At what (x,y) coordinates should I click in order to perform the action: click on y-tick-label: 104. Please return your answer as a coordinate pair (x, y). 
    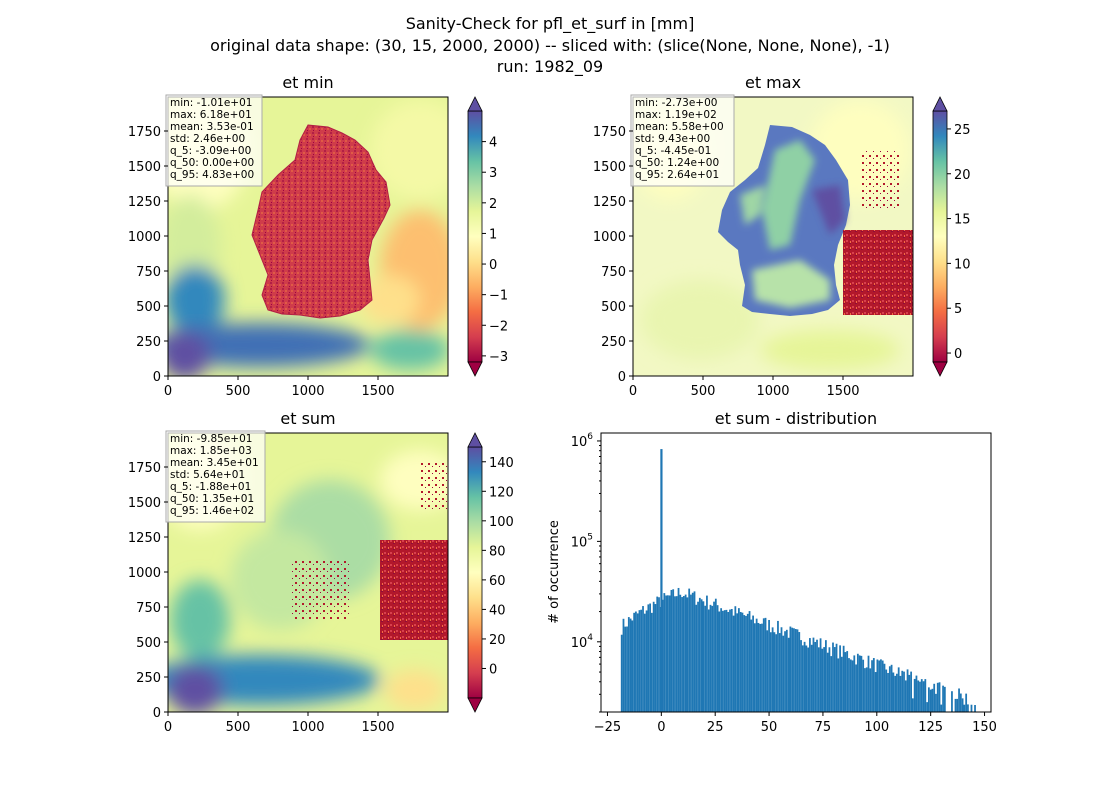
    Looking at the image, I should click on (582, 642).